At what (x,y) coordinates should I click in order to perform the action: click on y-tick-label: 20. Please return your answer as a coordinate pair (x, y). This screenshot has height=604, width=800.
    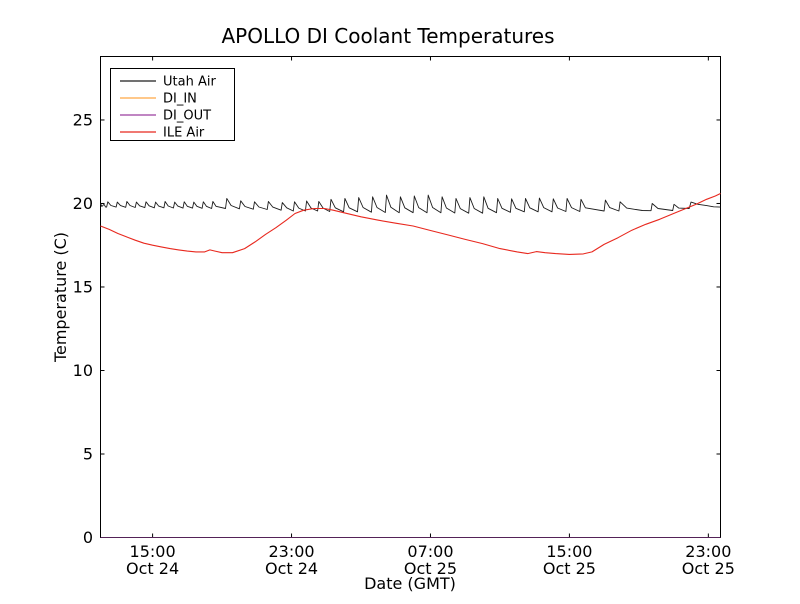
    Looking at the image, I should click on (83, 203).